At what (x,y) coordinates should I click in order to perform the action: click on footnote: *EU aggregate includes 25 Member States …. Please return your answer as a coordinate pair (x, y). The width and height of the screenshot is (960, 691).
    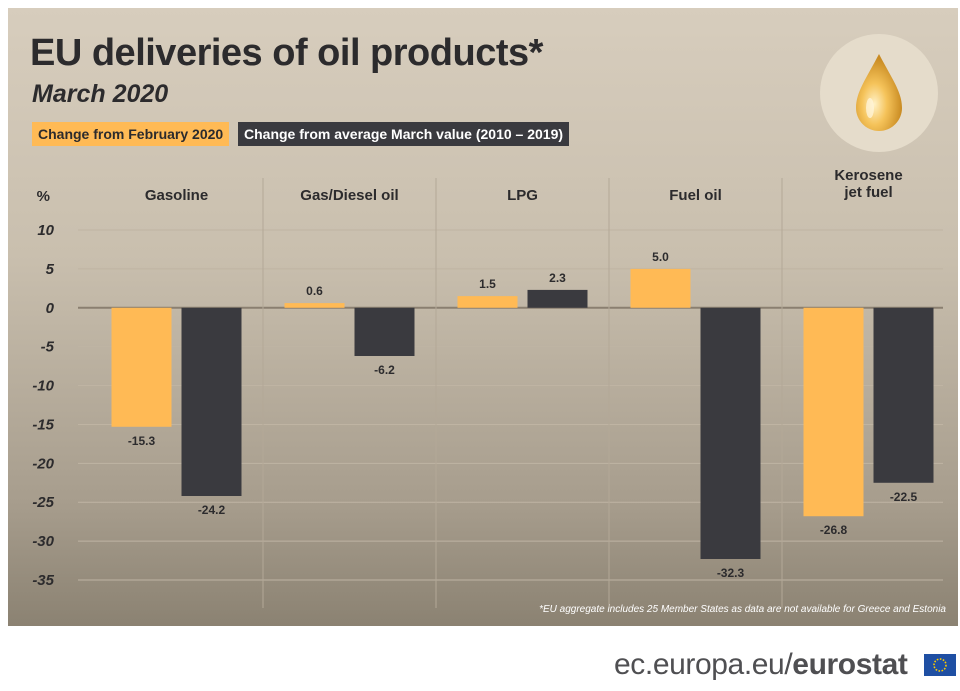
    Looking at the image, I should click on (742, 609).